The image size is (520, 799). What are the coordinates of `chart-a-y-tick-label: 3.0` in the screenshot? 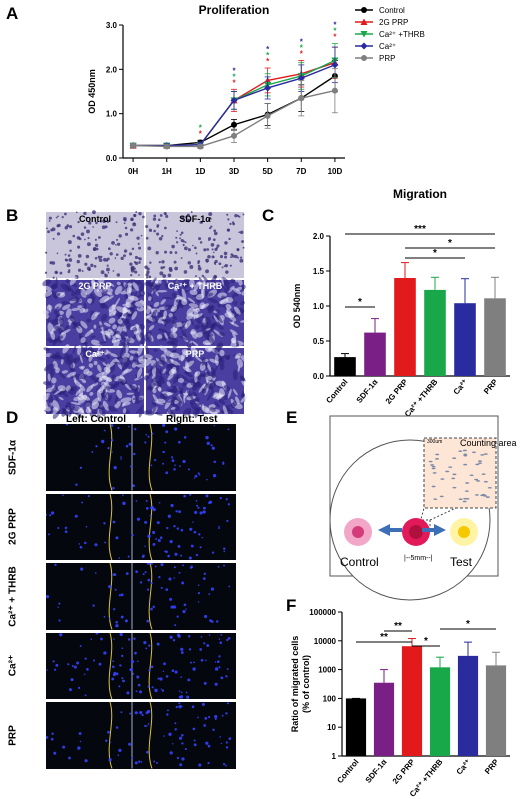 It's located at (112, 25).